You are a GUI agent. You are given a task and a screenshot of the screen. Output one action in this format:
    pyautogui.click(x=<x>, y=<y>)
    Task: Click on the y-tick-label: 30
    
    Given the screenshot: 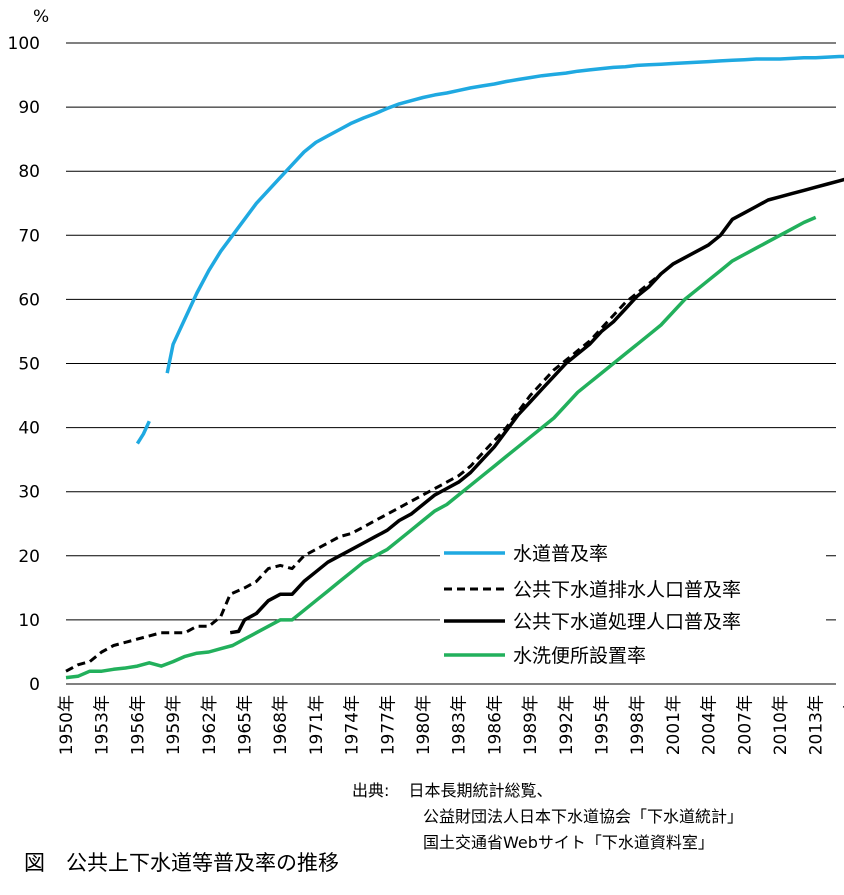 What is the action you would take?
    pyautogui.click(x=29, y=493)
    